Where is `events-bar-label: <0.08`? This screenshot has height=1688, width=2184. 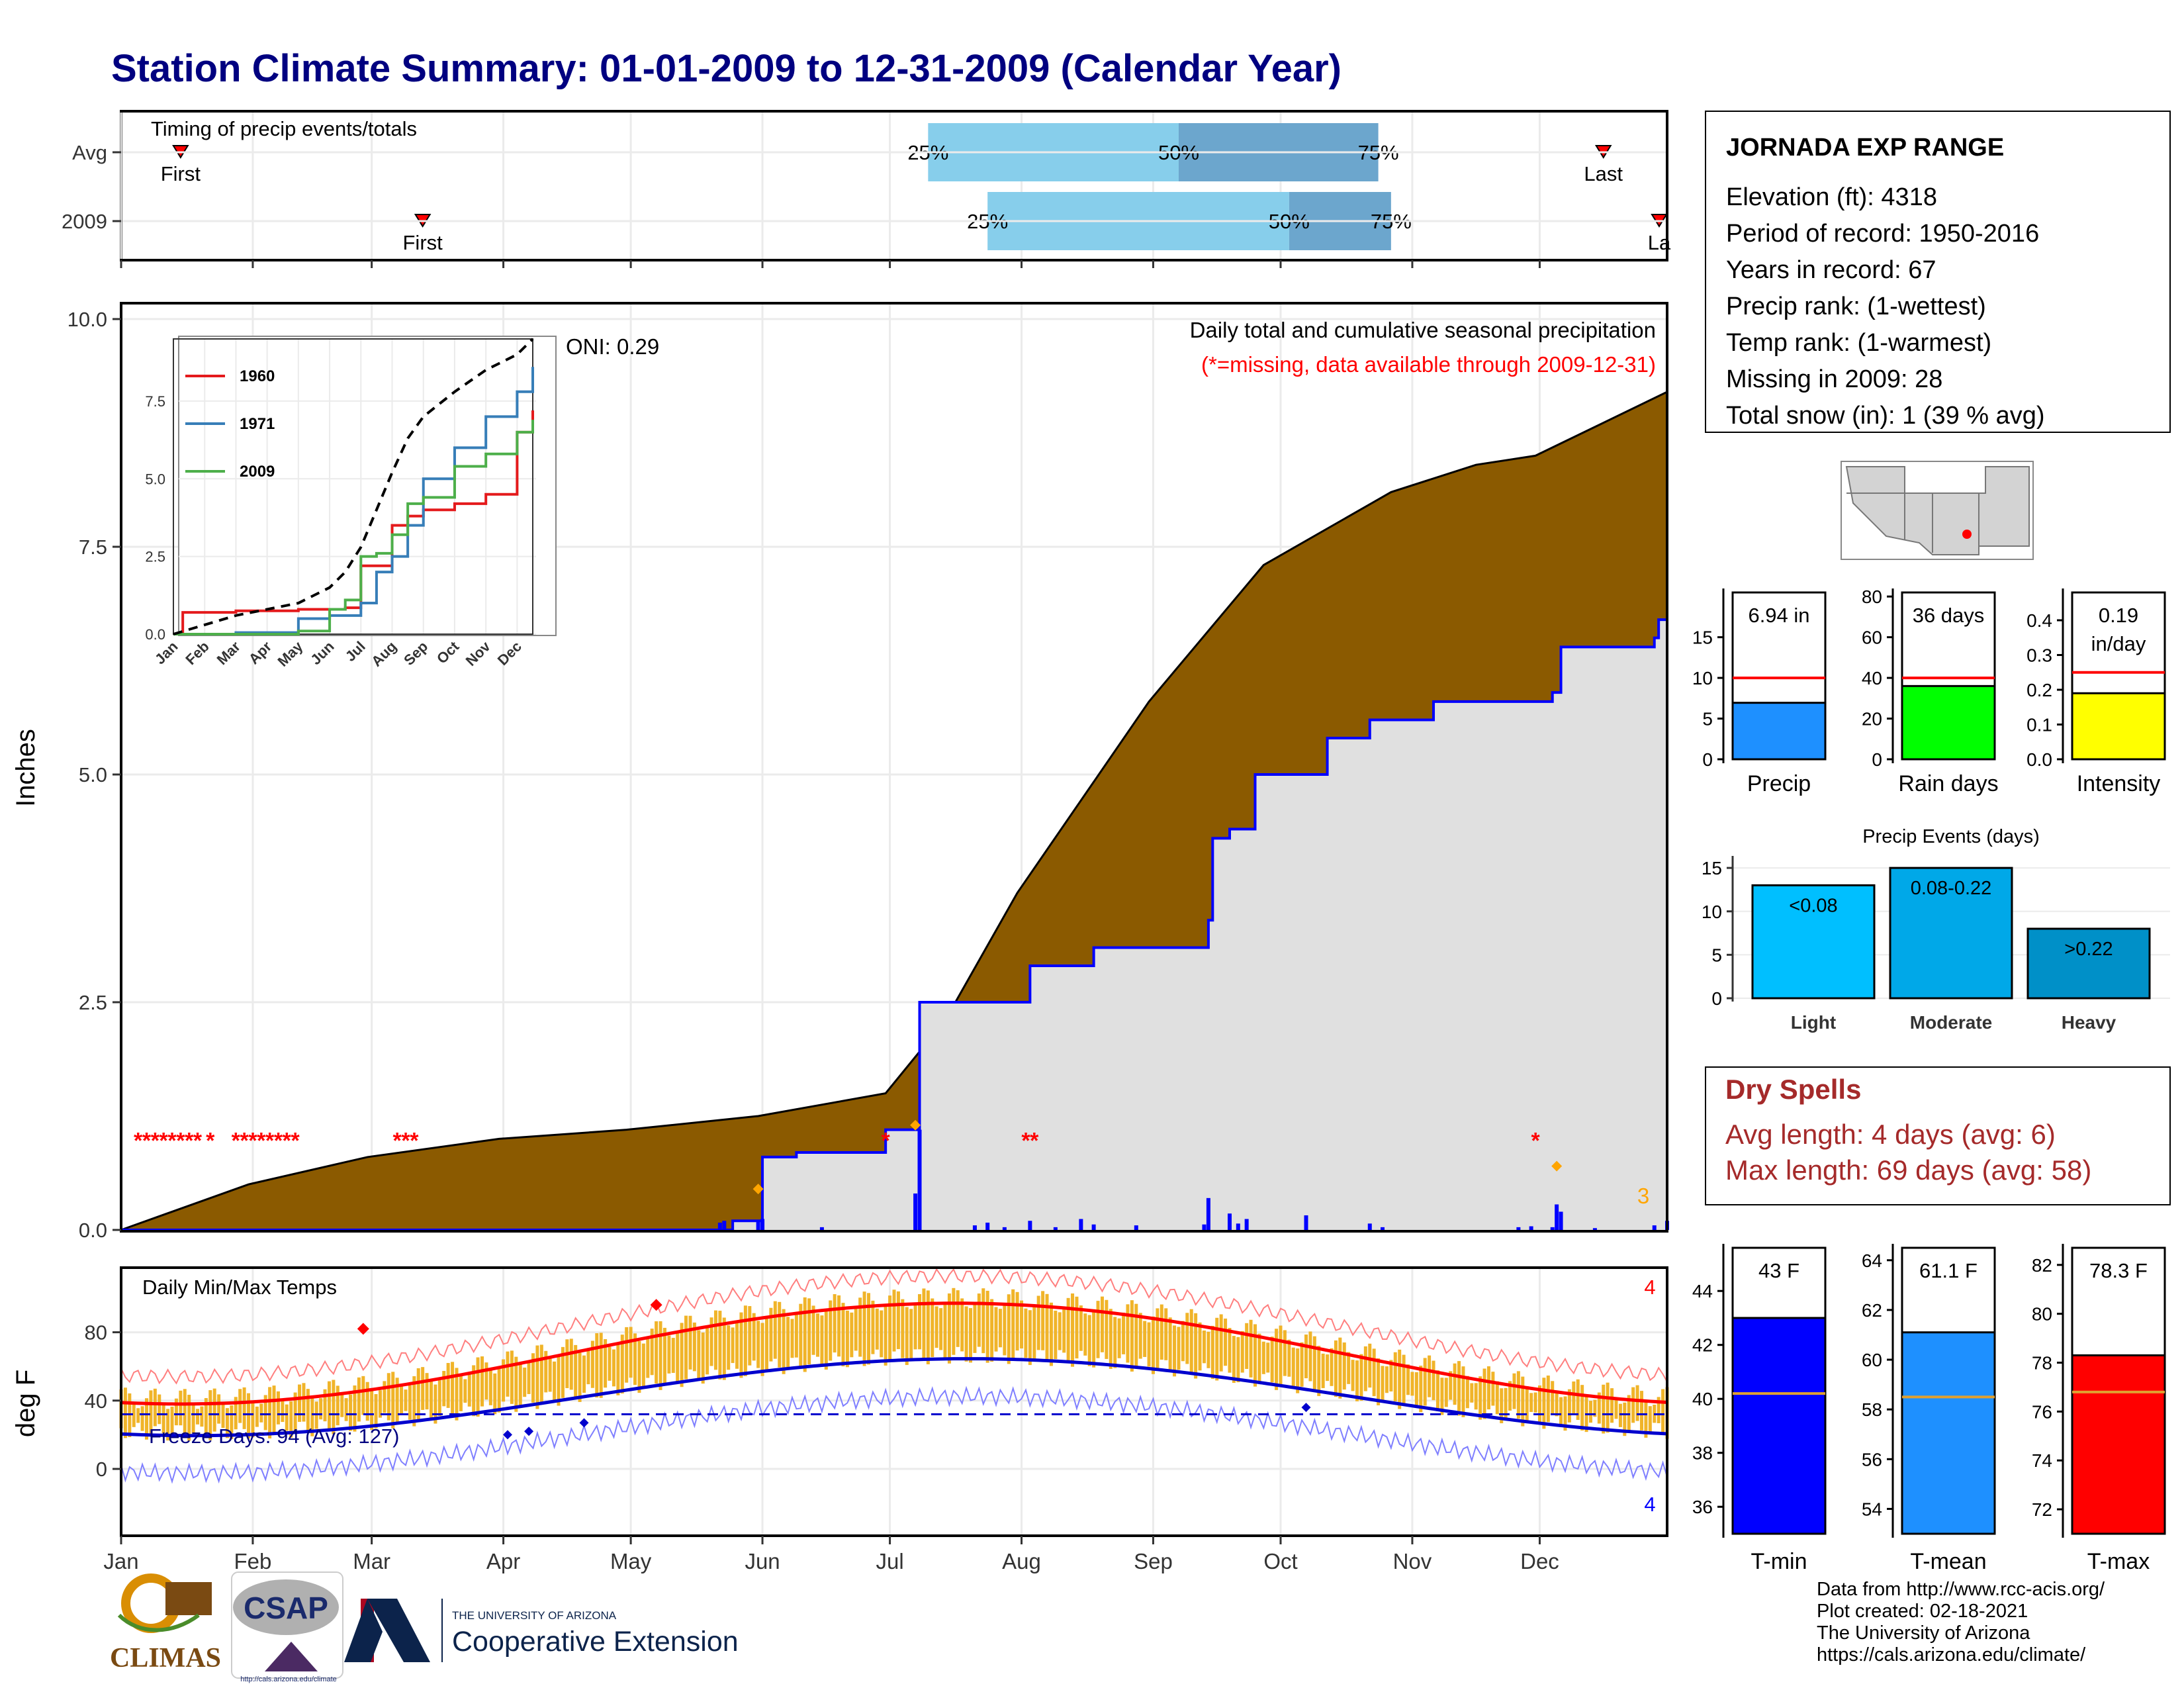 events-bar-label: <0.08 is located at coordinates (1813, 905).